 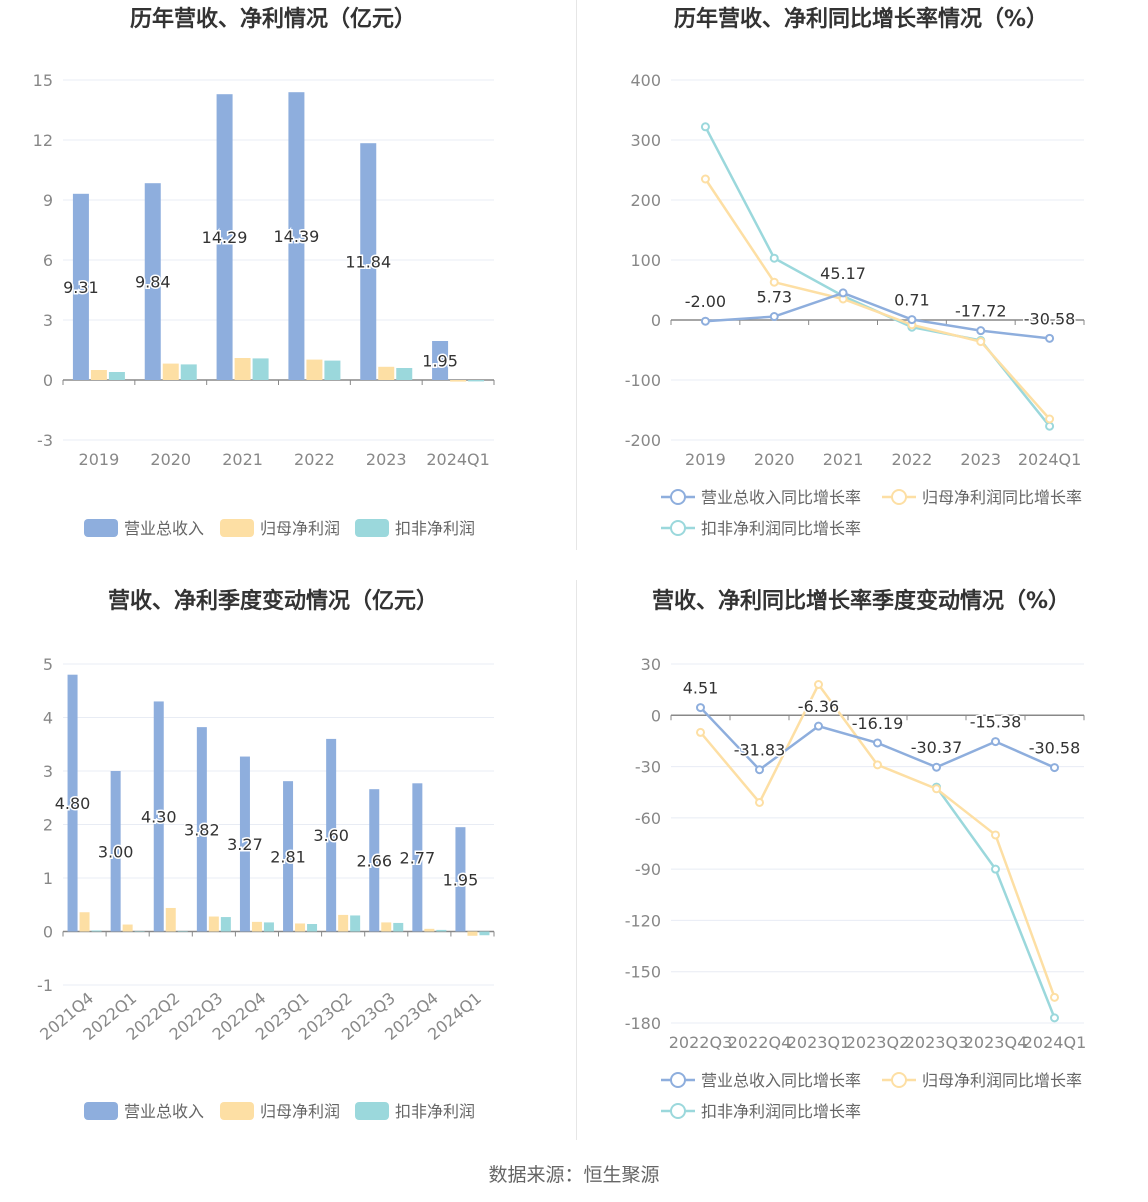 What do you see at coordinates (1055, 1042) in the screenshot?
I see `x-tick-label: 2024Q1` at bounding box center [1055, 1042].